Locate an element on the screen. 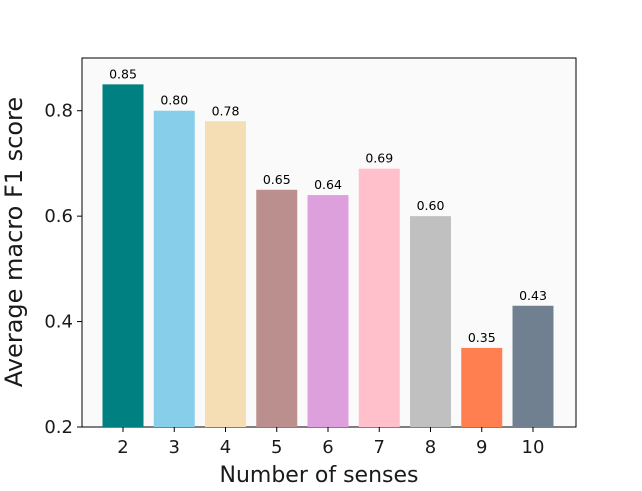 This screenshot has width=642, height=491. bar-value-label: 0.60 is located at coordinates (431, 205).